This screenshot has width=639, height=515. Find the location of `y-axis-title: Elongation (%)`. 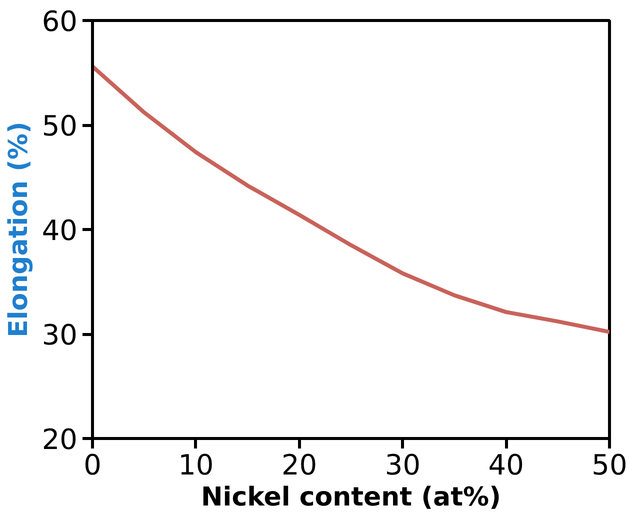

y-axis-title: Elongation (%) is located at coordinates (19, 230).